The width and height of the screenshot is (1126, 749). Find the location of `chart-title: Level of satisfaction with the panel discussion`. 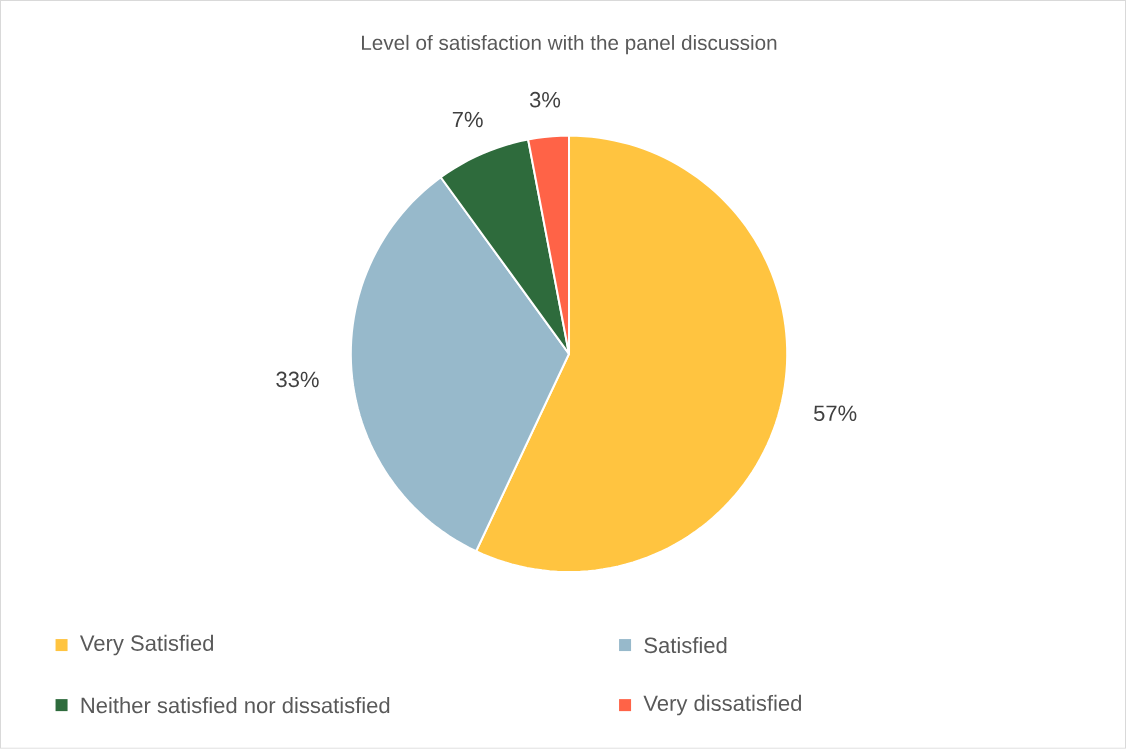

chart-title: Level of satisfaction with the panel discussion is located at coordinates (569, 45).